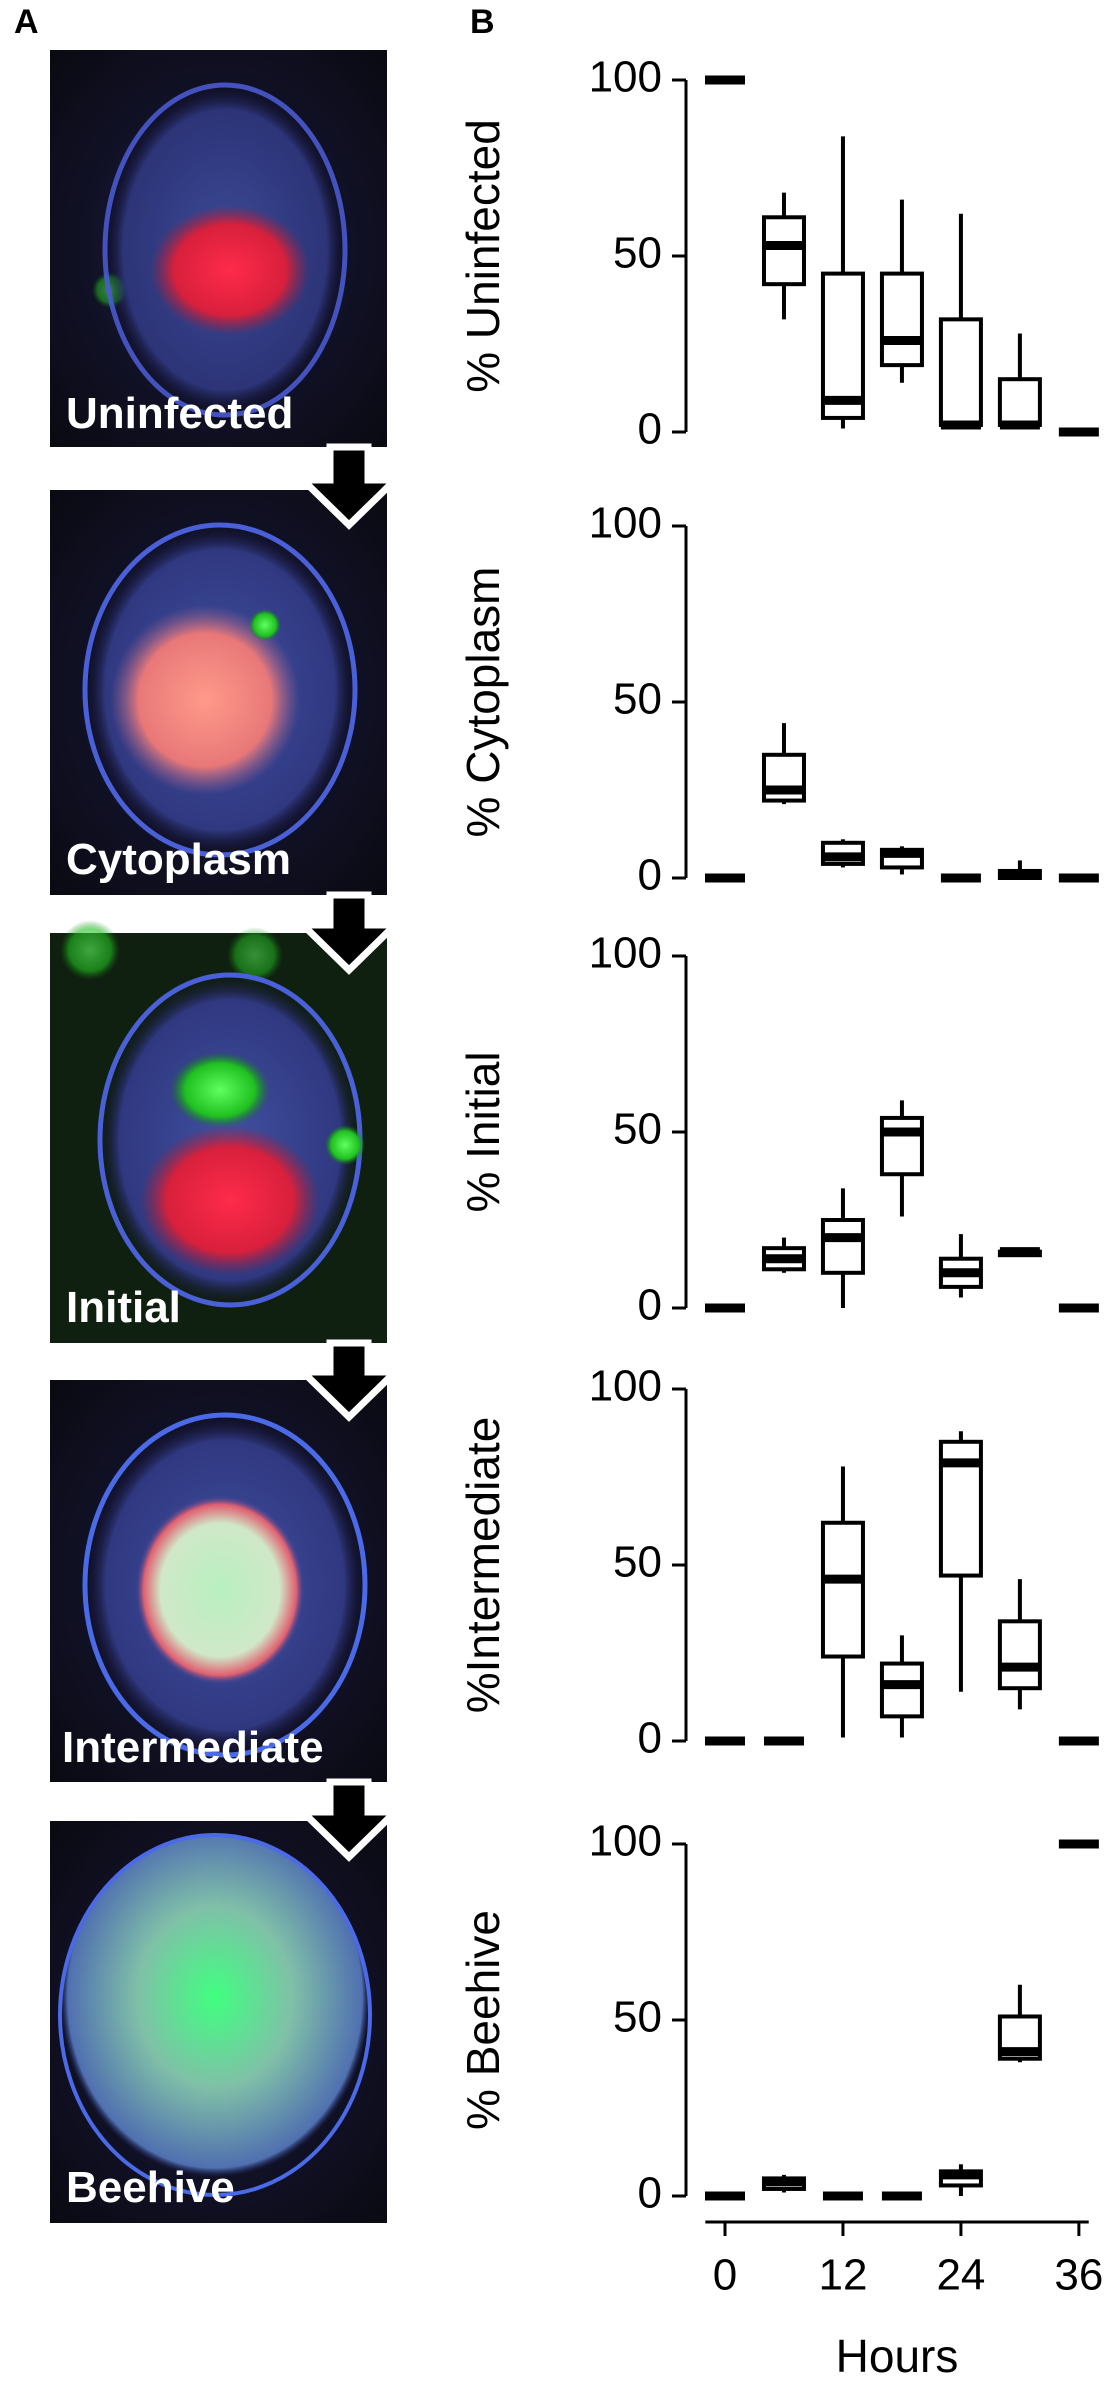 This screenshot has height=2387, width=1105. I want to click on x-tick-label: 0, so click(725, 2275).